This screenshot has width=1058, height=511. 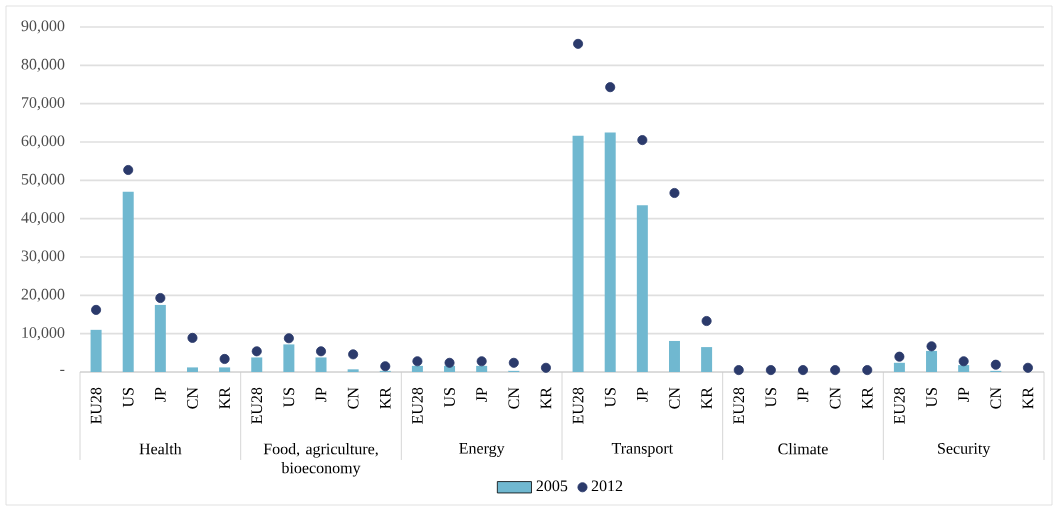 What do you see at coordinates (43, 257) in the screenshot?
I see `y-tick-label: 30,000` at bounding box center [43, 257].